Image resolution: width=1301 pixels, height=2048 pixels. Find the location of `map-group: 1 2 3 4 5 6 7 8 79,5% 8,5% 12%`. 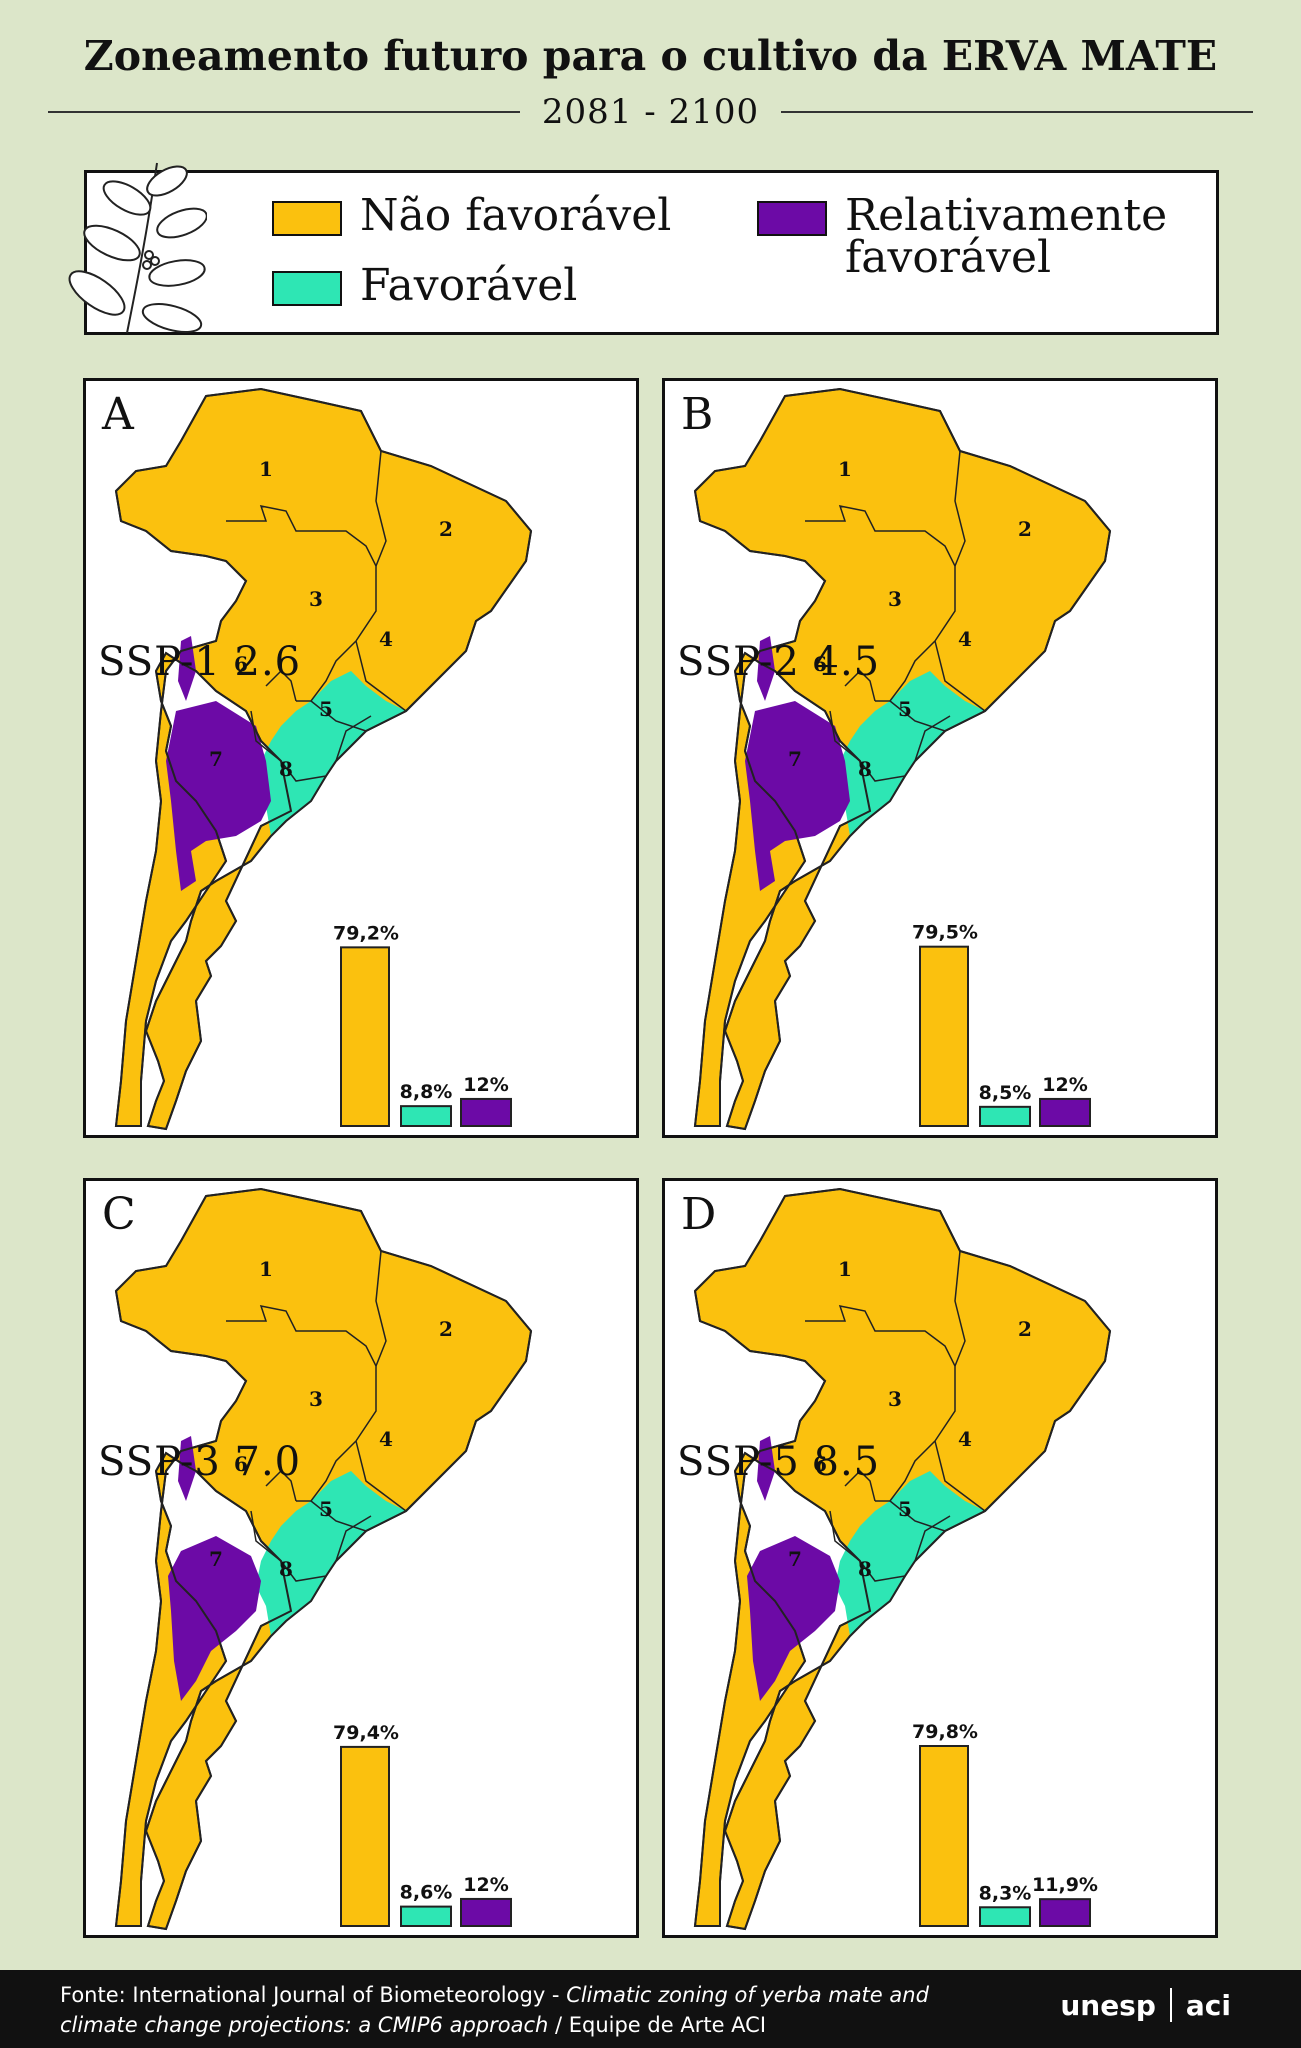

map-group: 1 2 3 4 5 6 7 8 79,5% 8,5% 12% is located at coordinates (902, 759).